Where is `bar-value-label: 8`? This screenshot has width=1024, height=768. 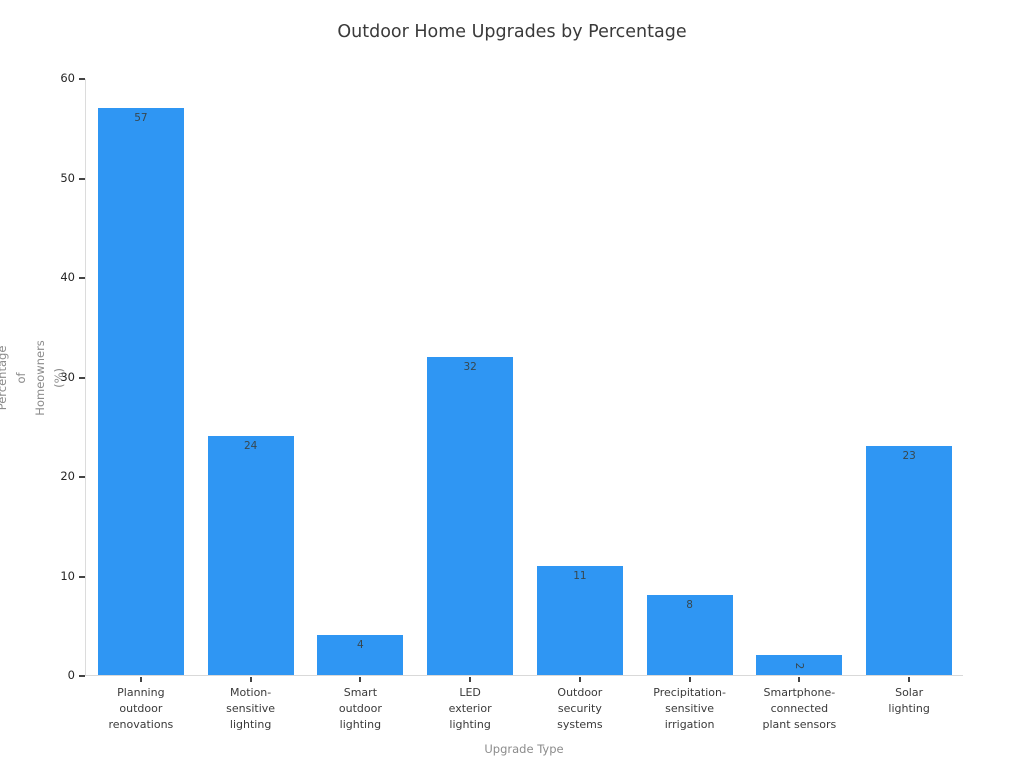
bar-value-label: 8 is located at coordinates (689, 605).